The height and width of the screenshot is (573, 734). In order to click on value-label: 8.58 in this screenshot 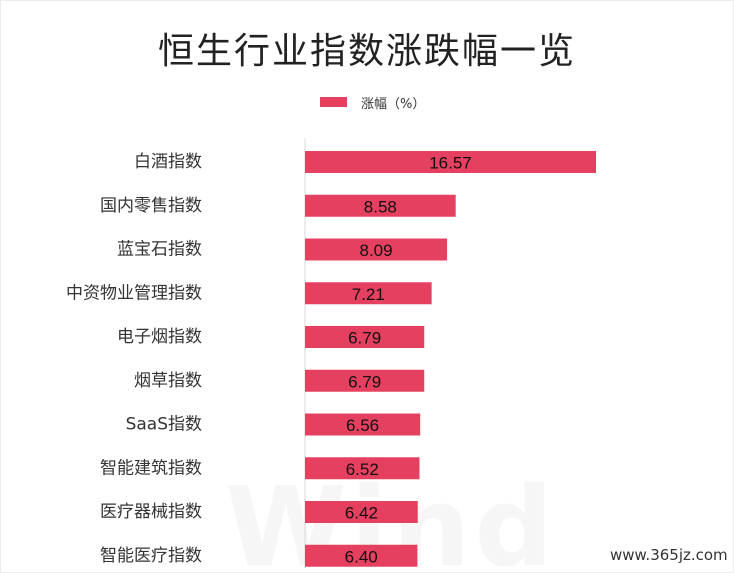, I will do `click(380, 206)`.